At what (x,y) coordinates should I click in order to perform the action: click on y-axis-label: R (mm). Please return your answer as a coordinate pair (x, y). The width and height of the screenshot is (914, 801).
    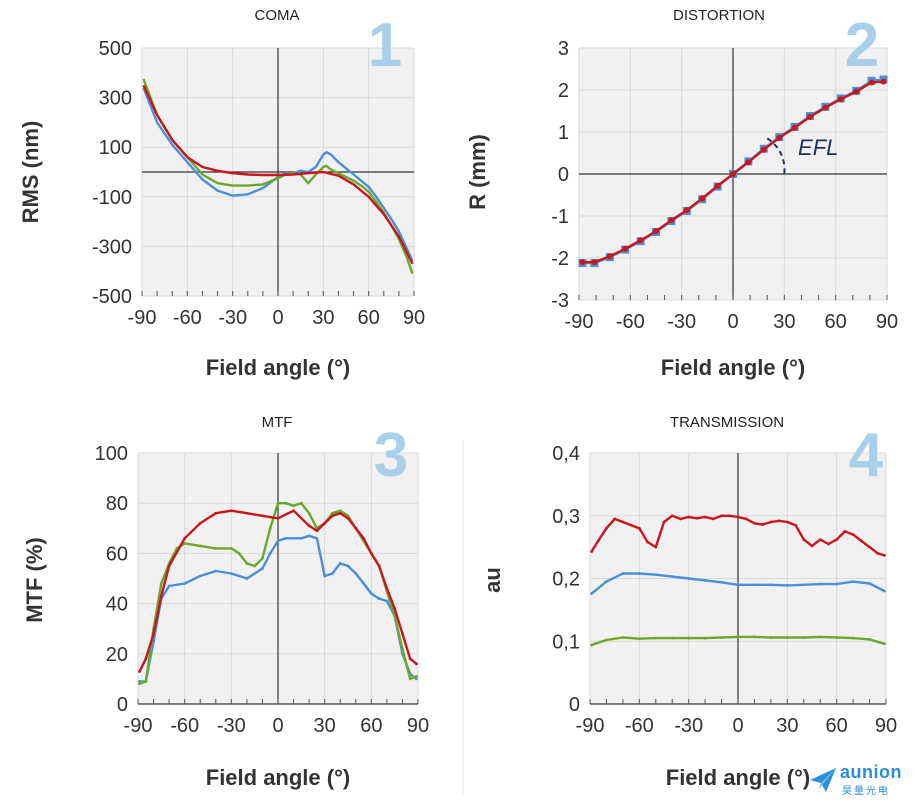
    Looking at the image, I should click on (477, 172).